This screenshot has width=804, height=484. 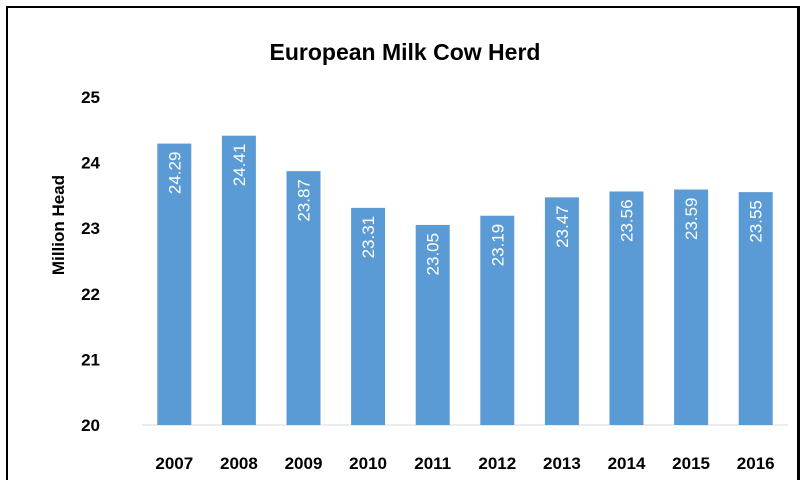 I want to click on y-tick-label: 24, so click(x=90, y=163).